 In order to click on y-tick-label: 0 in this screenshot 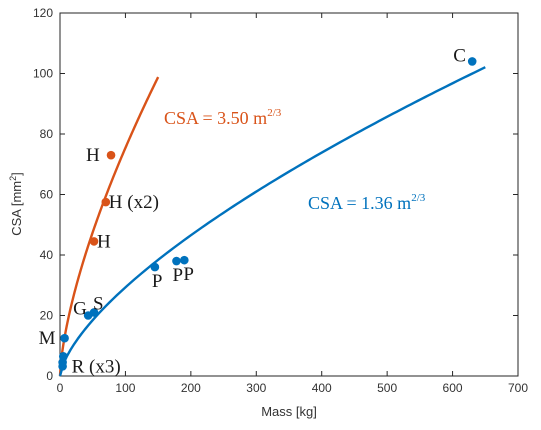, I will do `click(49, 376)`.